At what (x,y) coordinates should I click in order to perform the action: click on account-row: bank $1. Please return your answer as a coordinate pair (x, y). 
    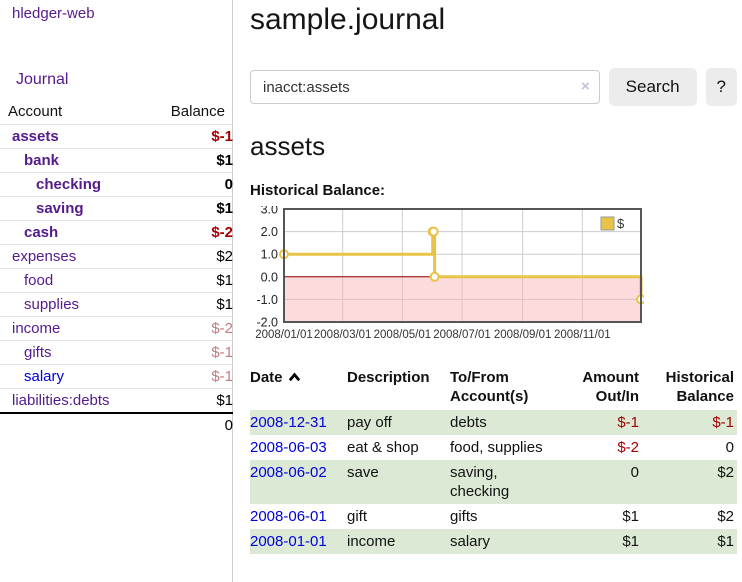
    Looking at the image, I should click on (116, 160).